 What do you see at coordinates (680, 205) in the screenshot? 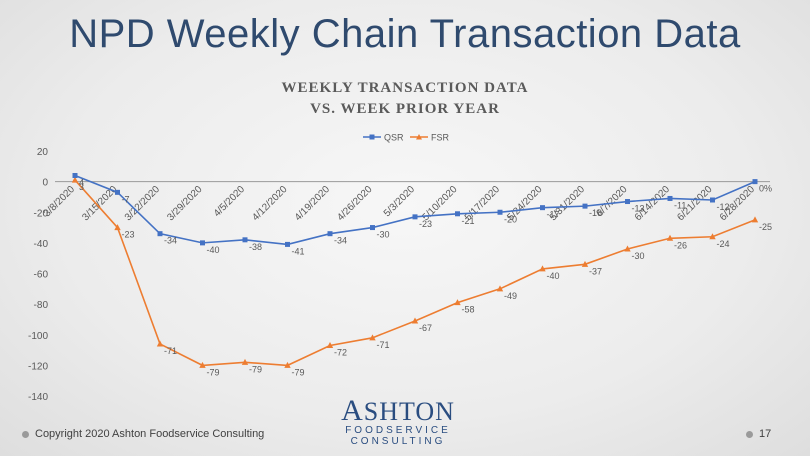
I see `qsr-data-label: -11` at bounding box center [680, 205].